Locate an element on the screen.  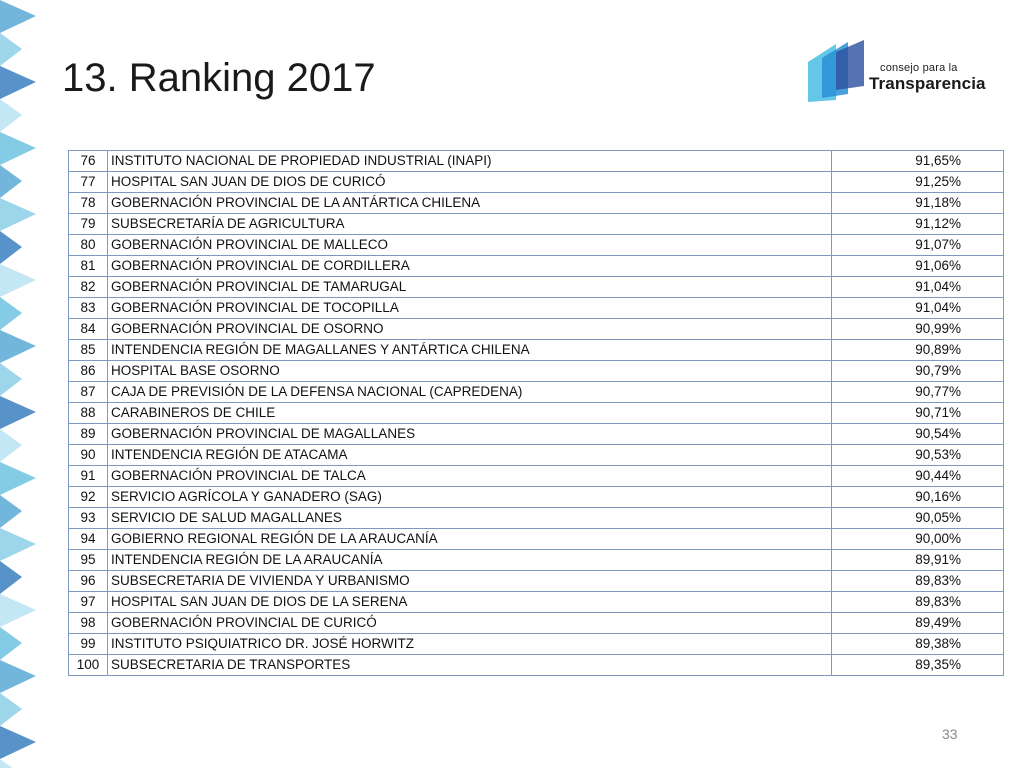
institution-cell: SUBSECRETARIA DE TRANSPORTES is located at coordinates (469, 665).